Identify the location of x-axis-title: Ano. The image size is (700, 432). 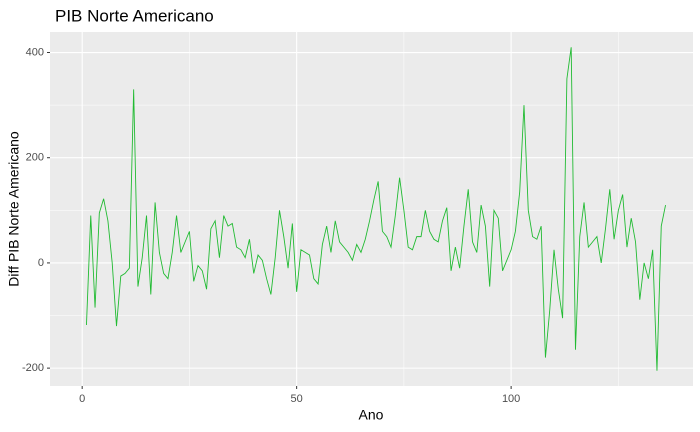
(371, 415).